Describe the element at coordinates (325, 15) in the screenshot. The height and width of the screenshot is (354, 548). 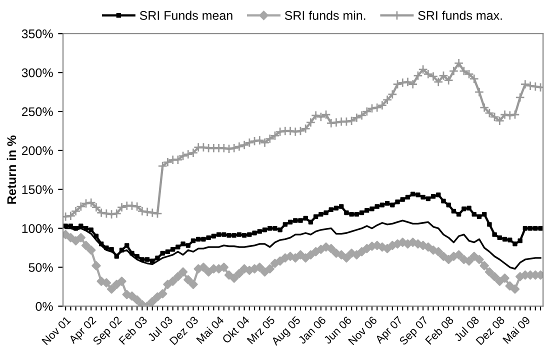
I see `legend-label: SRI funds min.` at that location.